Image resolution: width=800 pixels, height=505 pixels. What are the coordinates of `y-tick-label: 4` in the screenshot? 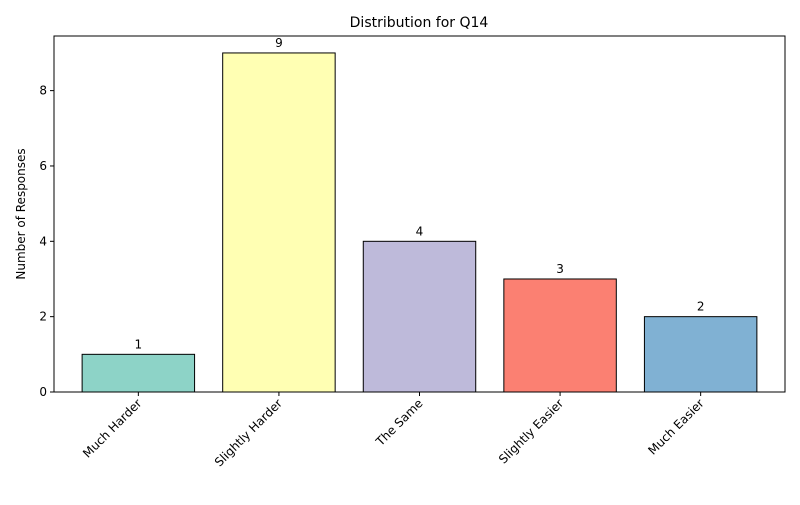 It's located at (43, 241).